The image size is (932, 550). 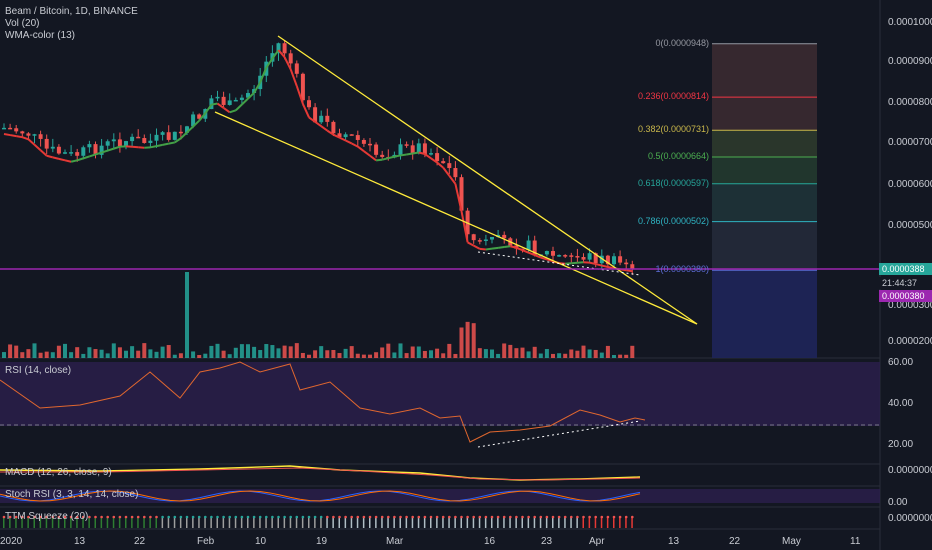 What do you see at coordinates (22, 23) in the screenshot?
I see `volume-indicator-title: Vol (20)` at bounding box center [22, 23].